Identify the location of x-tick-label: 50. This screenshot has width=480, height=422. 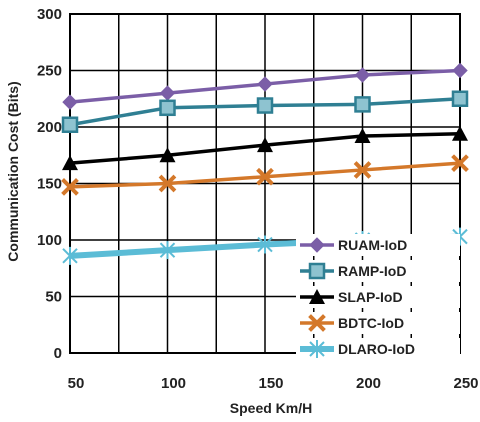
(76, 383).